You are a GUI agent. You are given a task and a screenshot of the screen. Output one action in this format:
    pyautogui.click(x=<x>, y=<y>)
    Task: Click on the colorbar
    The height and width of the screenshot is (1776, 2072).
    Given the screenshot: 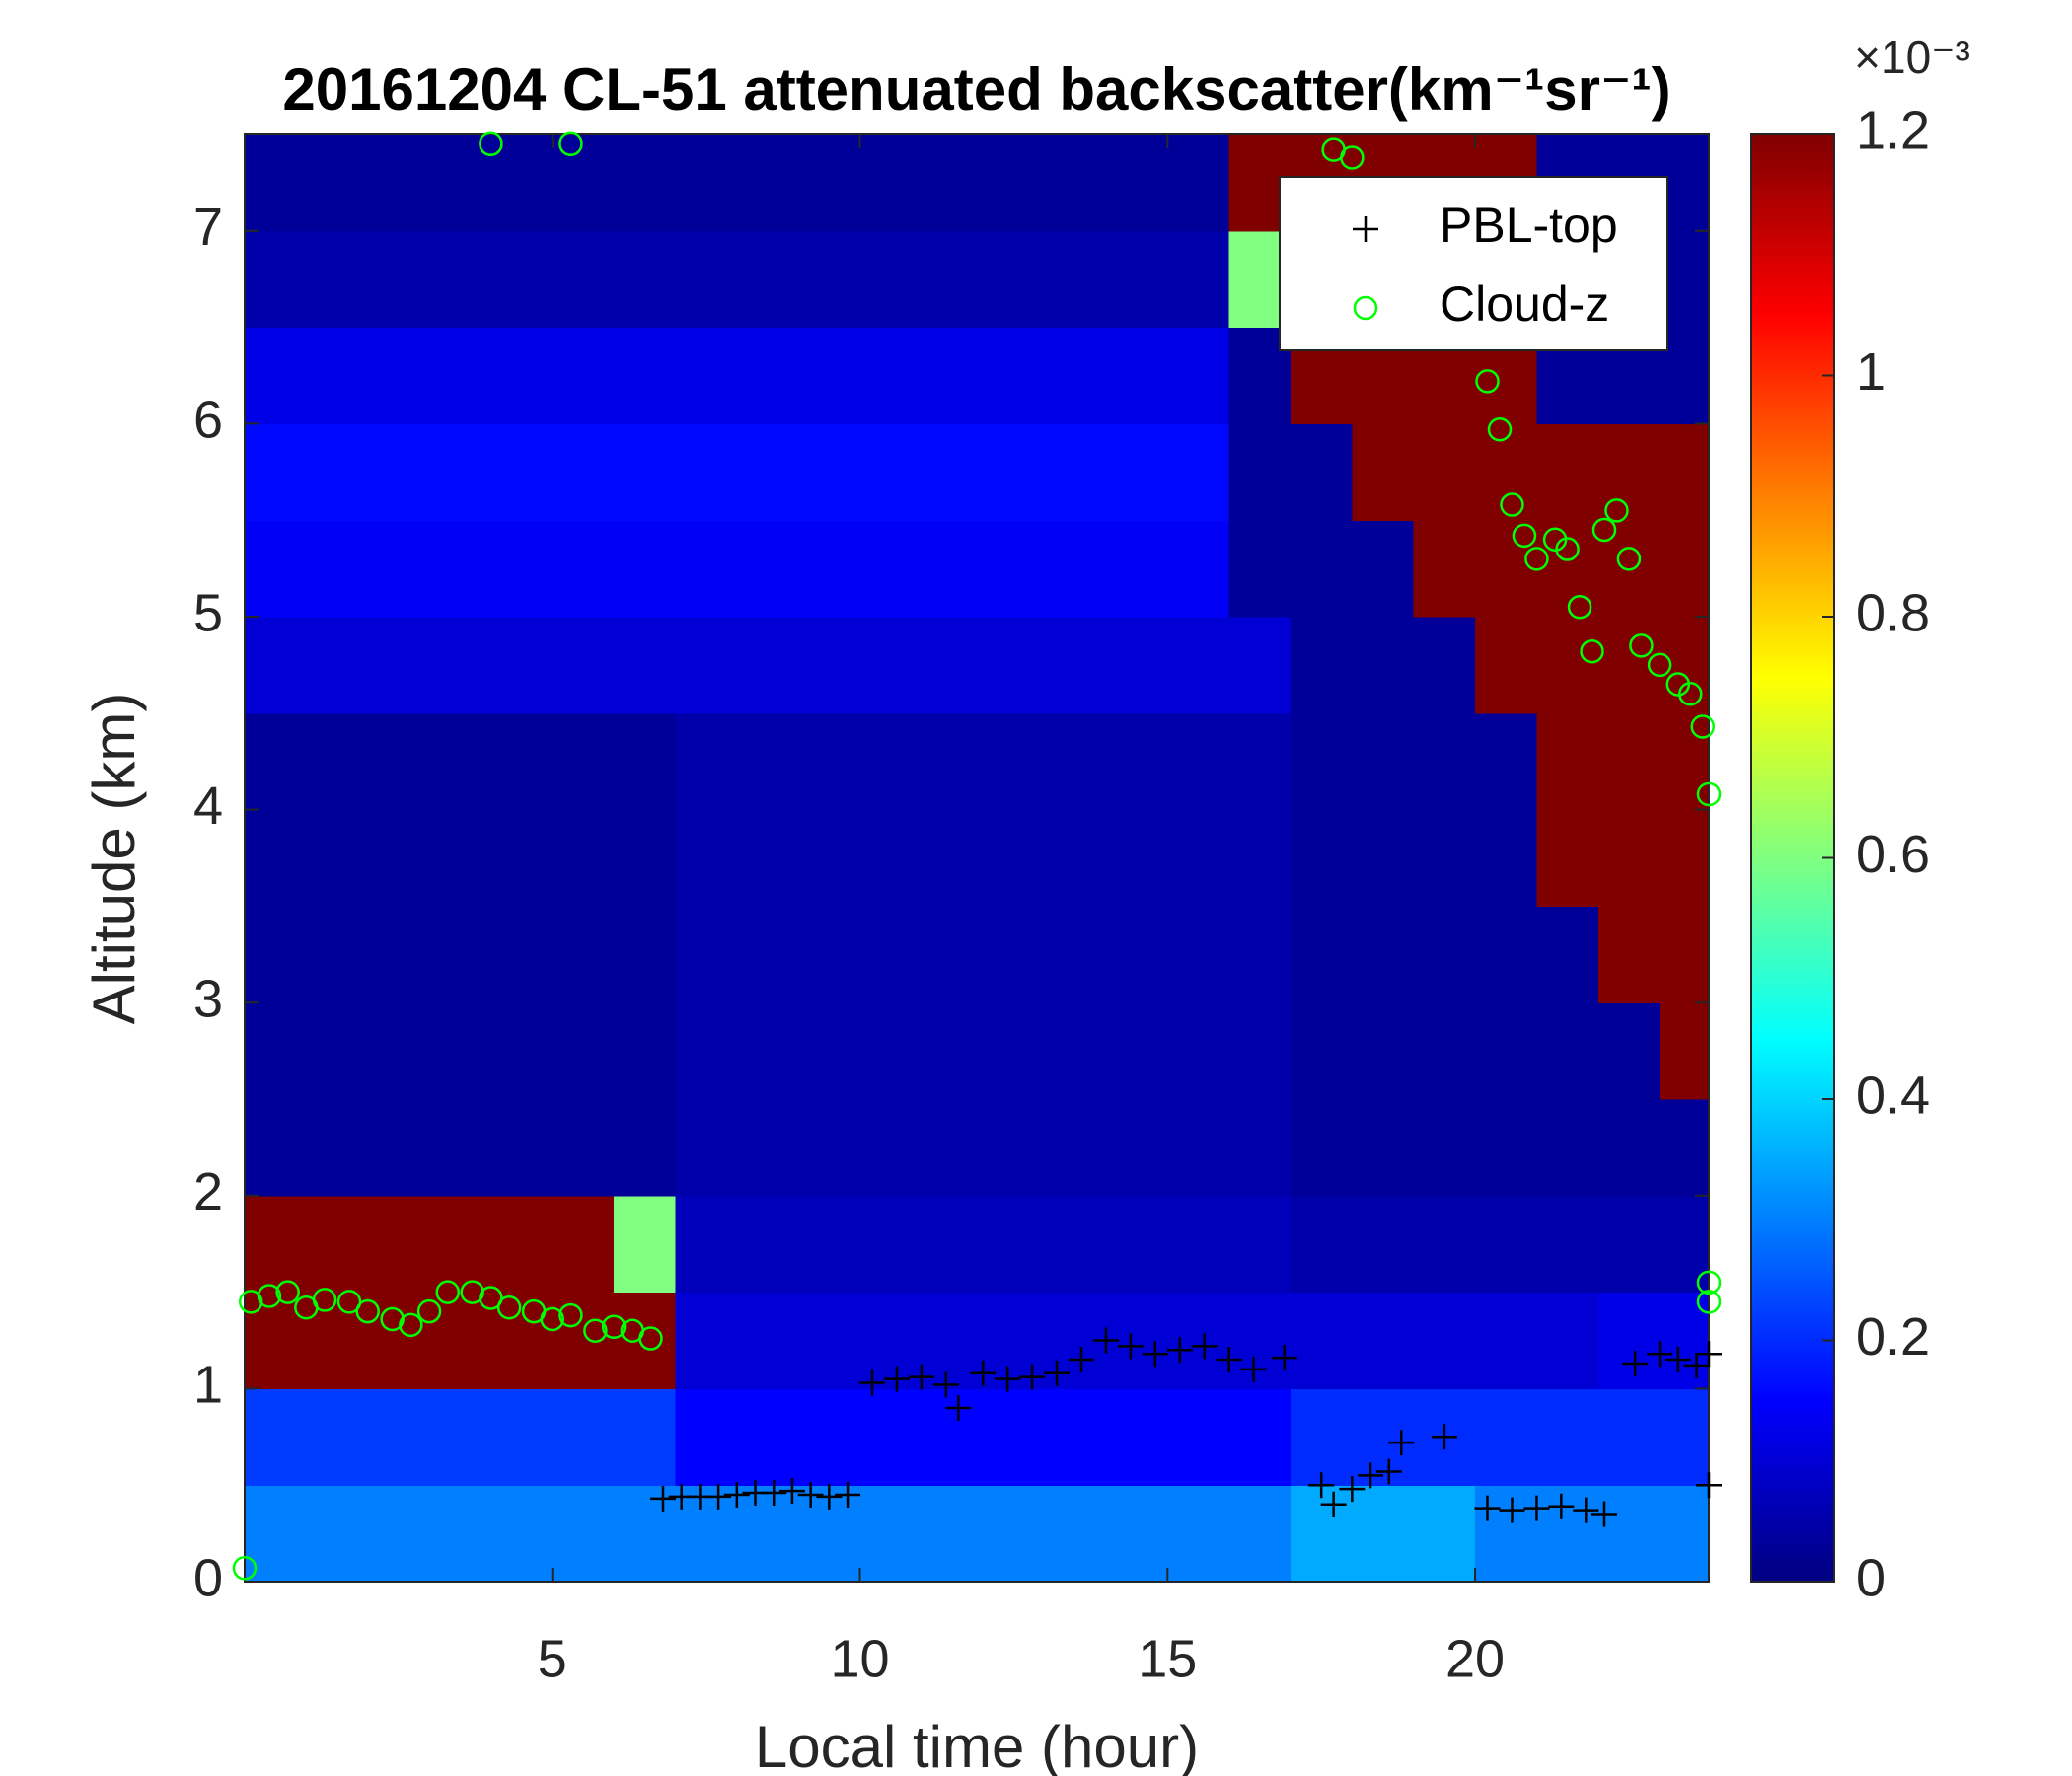 What is the action you would take?
    pyautogui.click(x=1793, y=858)
    